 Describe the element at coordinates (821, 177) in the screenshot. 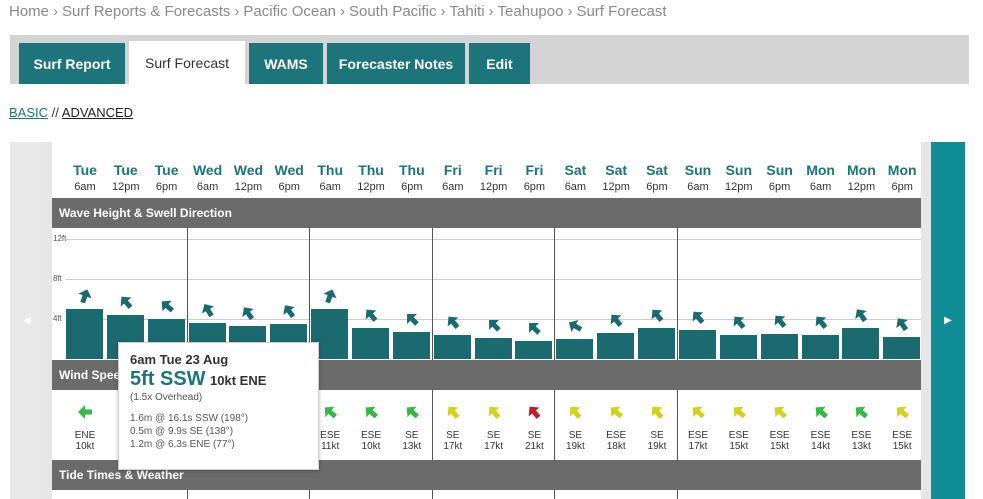

I see `time-column-header: Mon 6am` at that location.